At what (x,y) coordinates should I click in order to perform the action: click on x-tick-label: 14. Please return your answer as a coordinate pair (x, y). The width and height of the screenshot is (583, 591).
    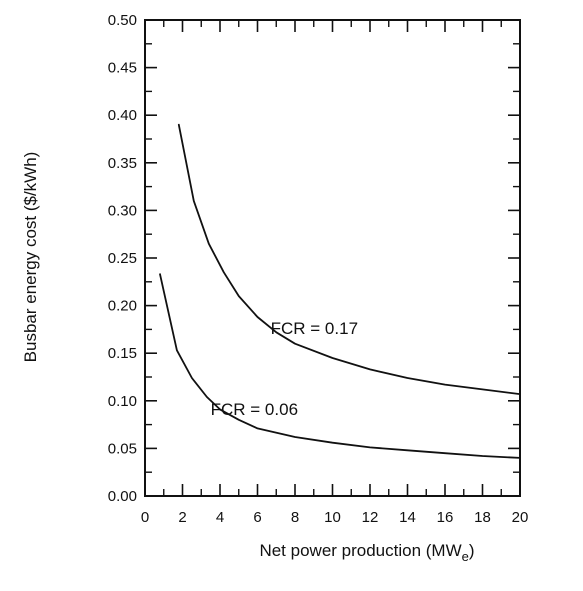
    Looking at the image, I should click on (407, 517).